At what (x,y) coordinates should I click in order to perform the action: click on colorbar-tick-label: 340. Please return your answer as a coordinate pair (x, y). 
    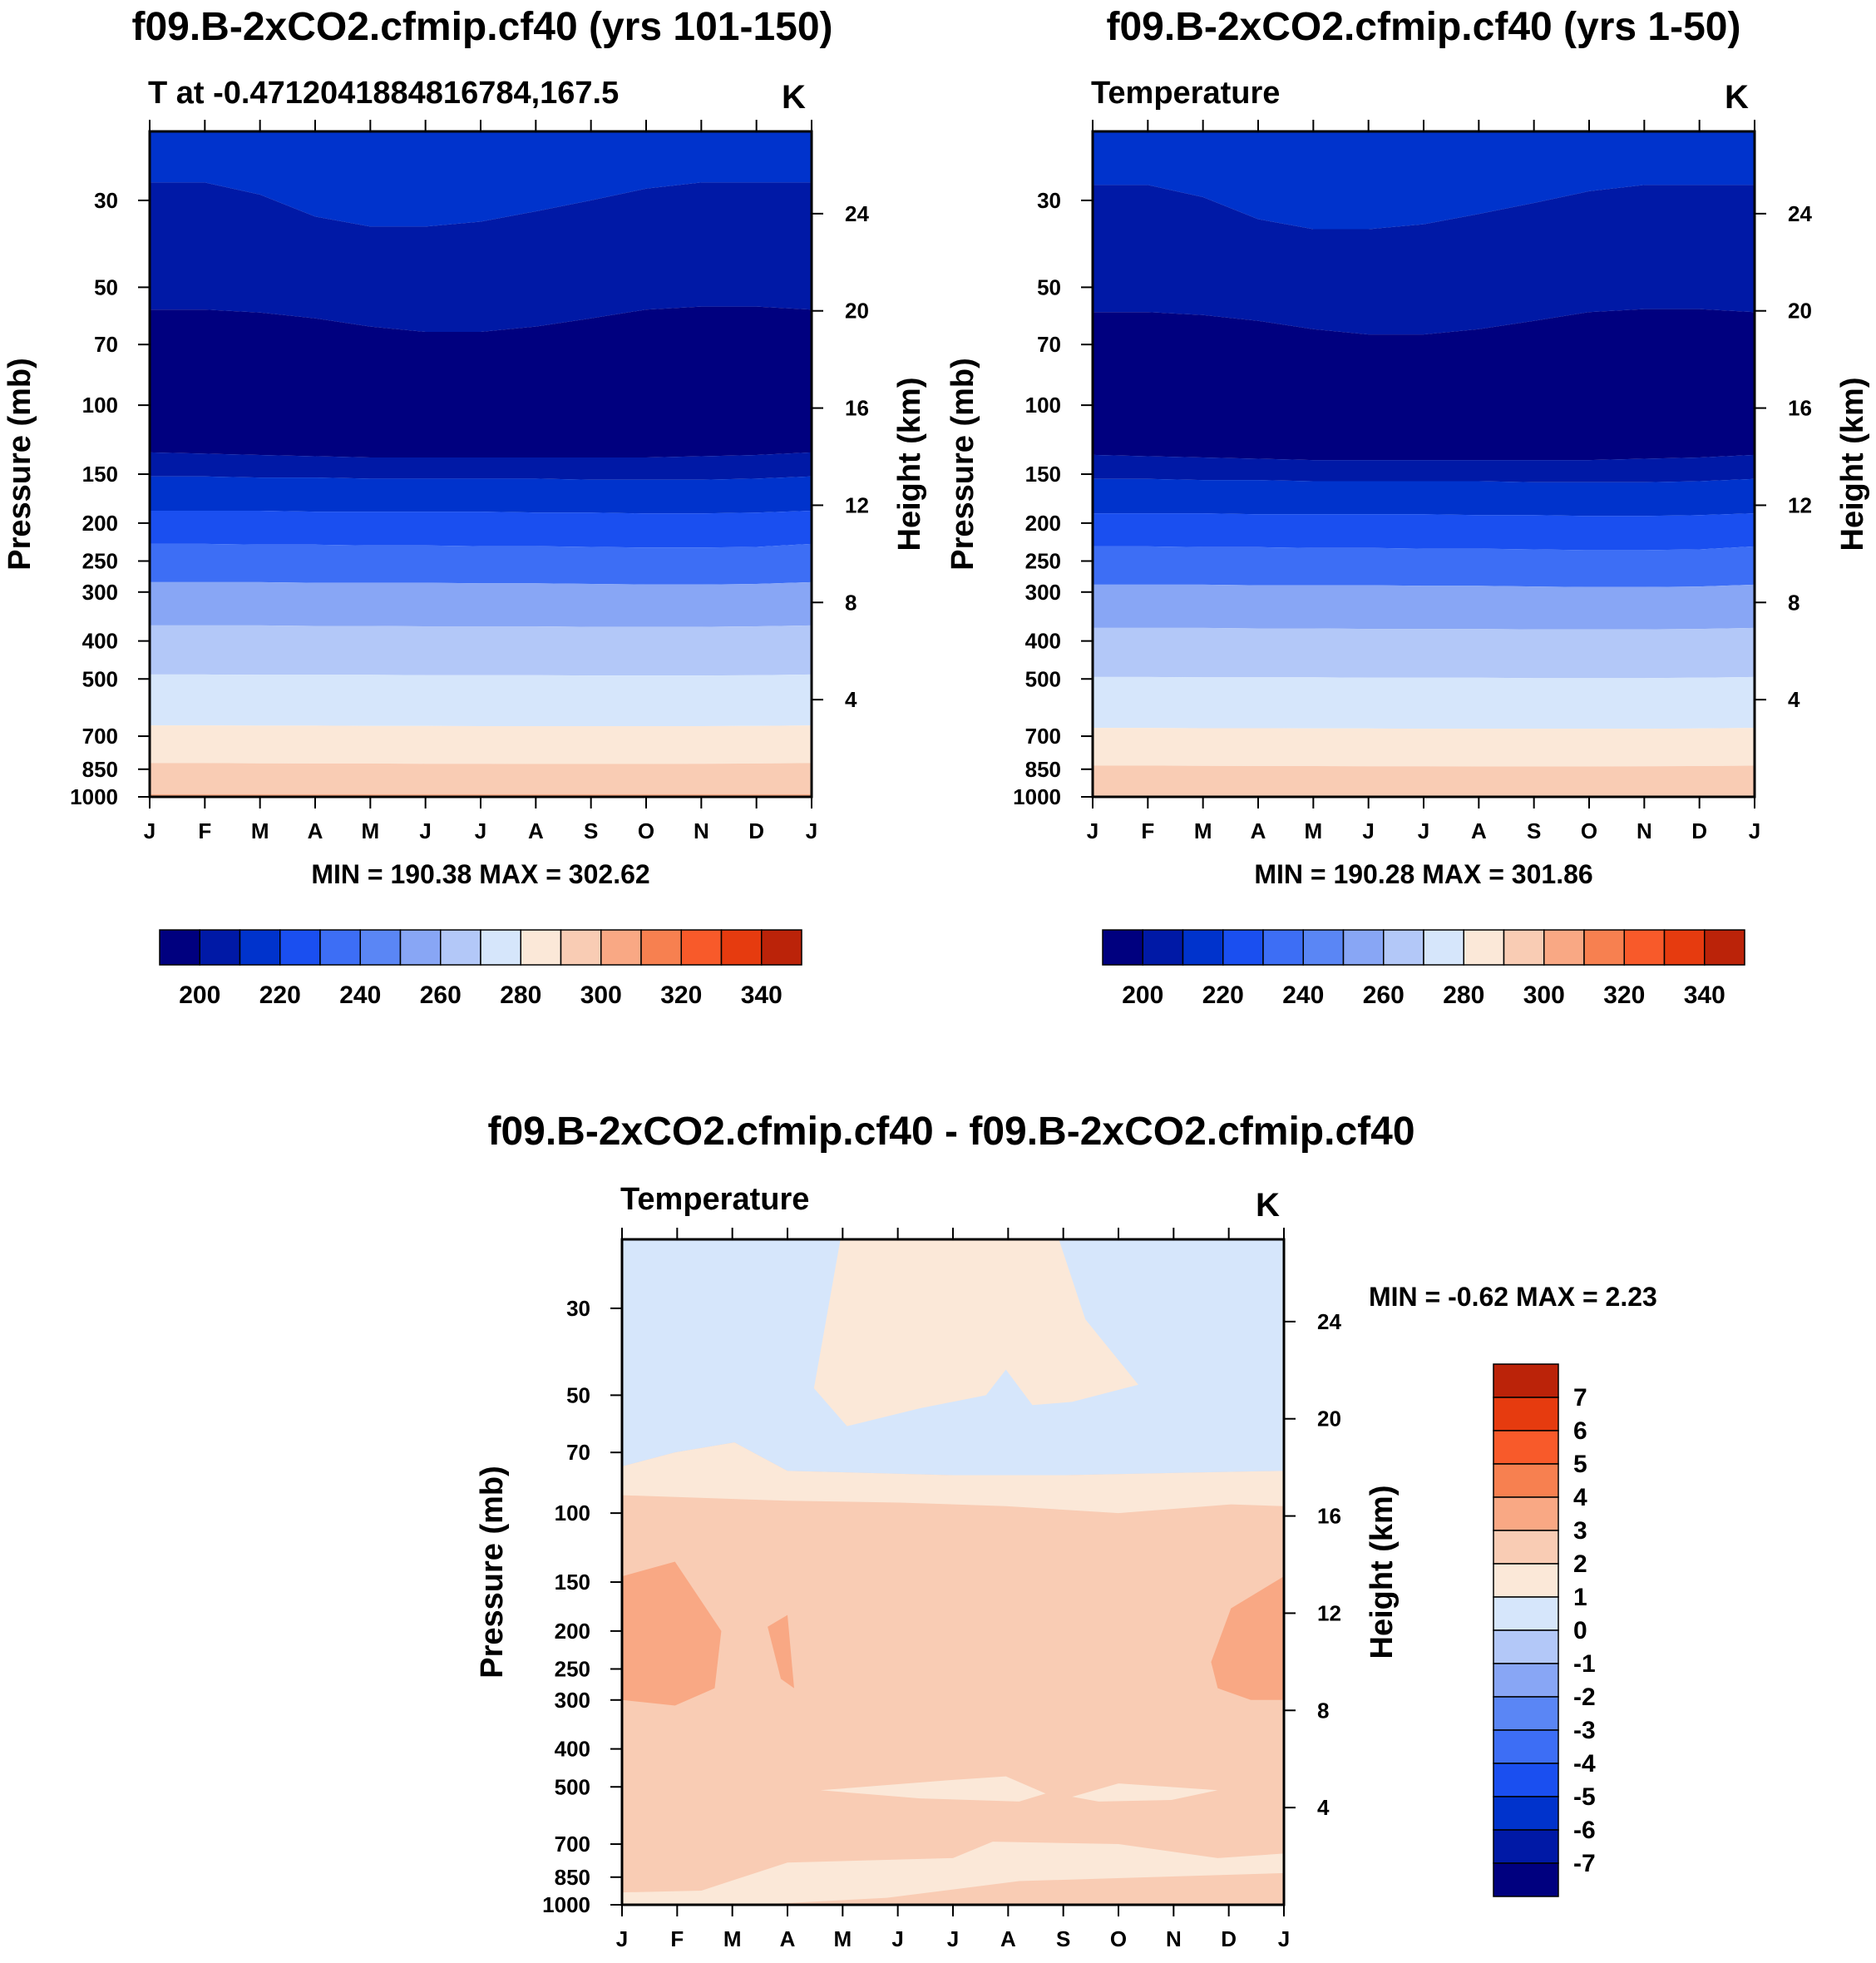
    Looking at the image, I should click on (1705, 995).